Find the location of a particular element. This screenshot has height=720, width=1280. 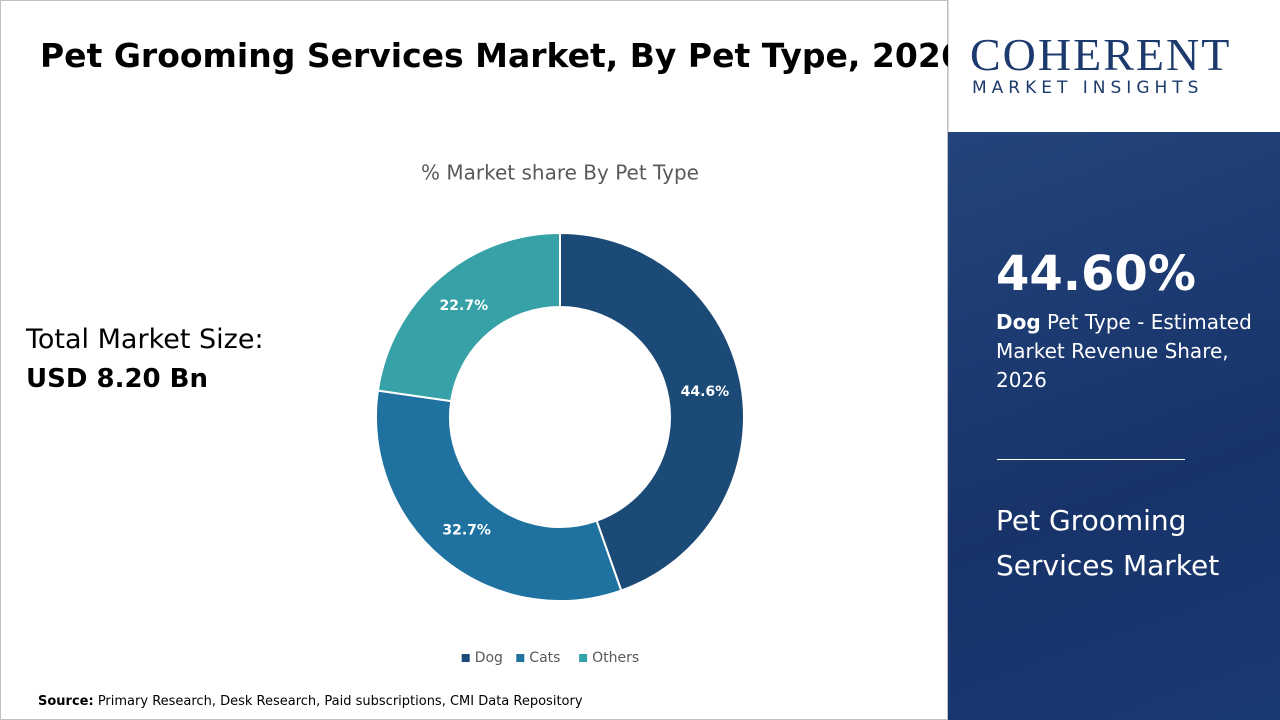

market-size-value: USD 8.20 Bn is located at coordinates (117, 379).